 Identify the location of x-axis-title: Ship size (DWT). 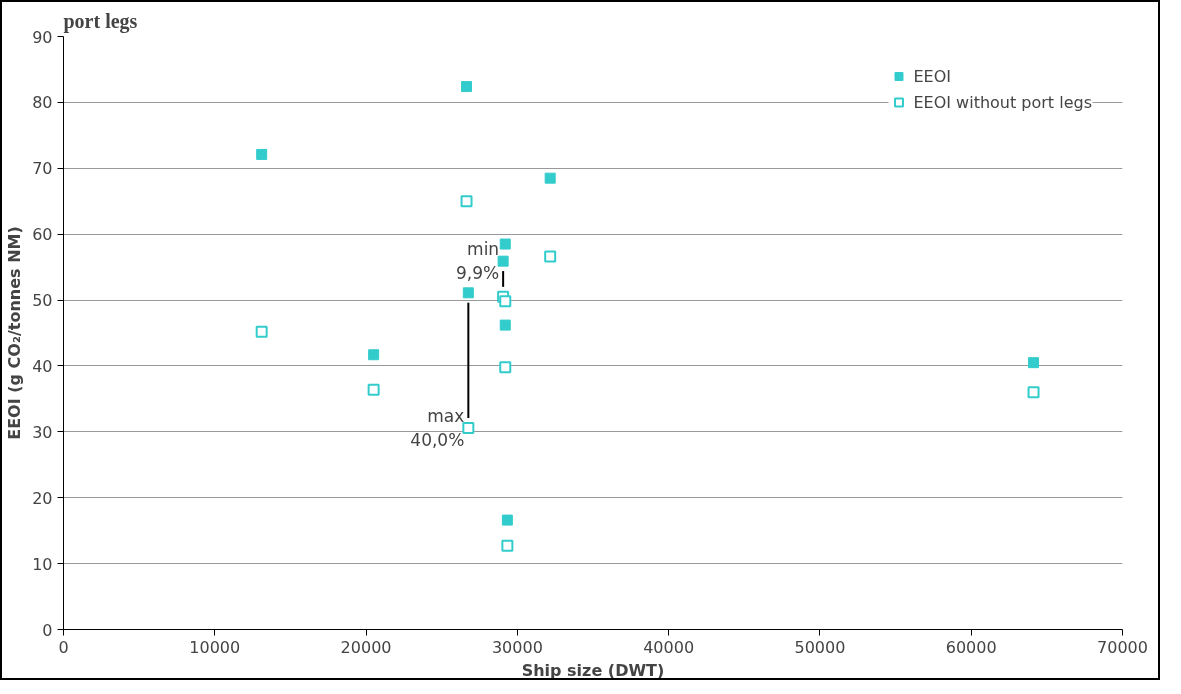
(593, 670).